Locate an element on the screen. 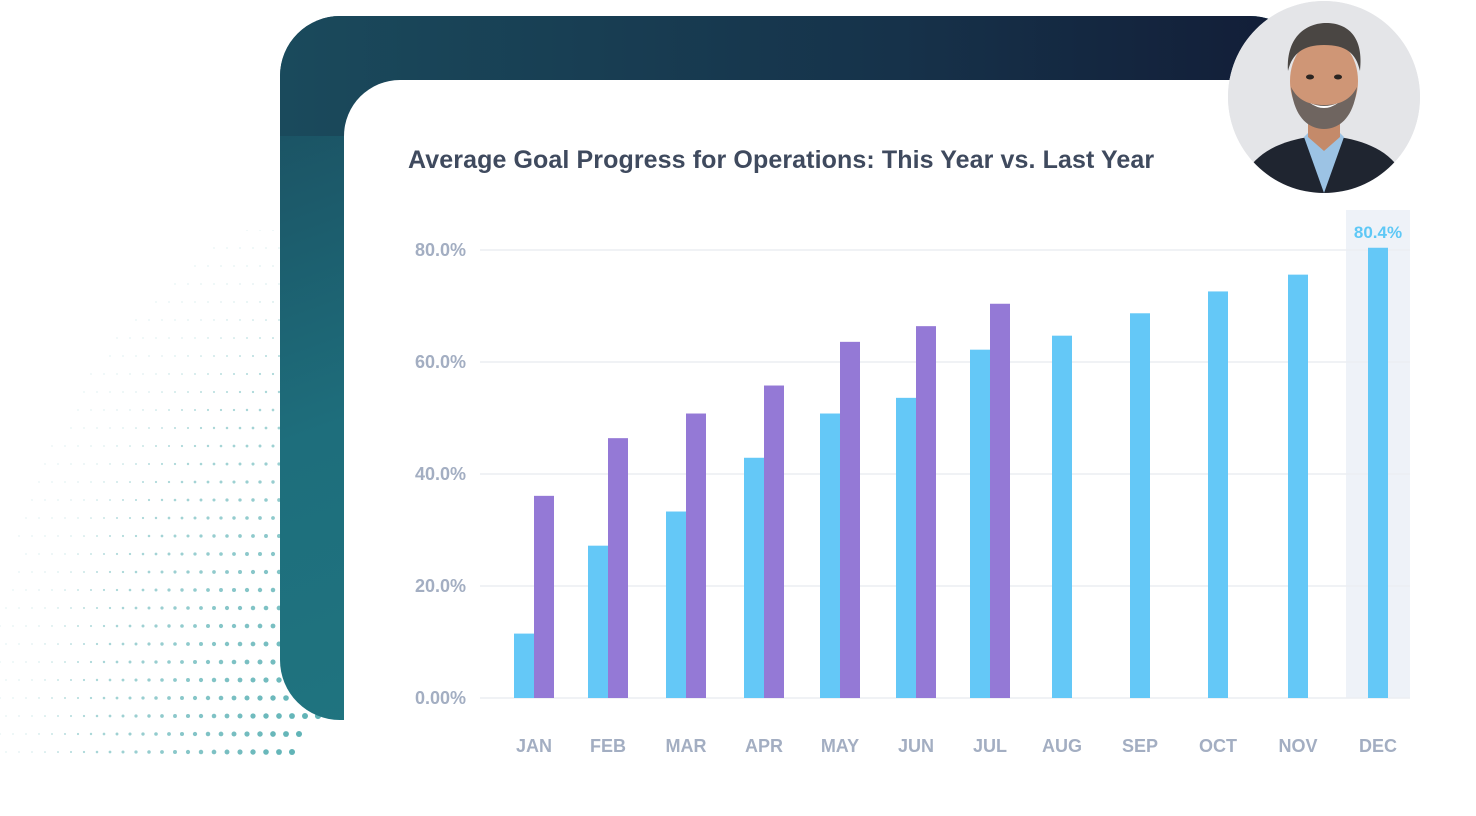 The width and height of the screenshot is (1476, 816). y-tick-label: 60.0% is located at coordinates (440, 362).